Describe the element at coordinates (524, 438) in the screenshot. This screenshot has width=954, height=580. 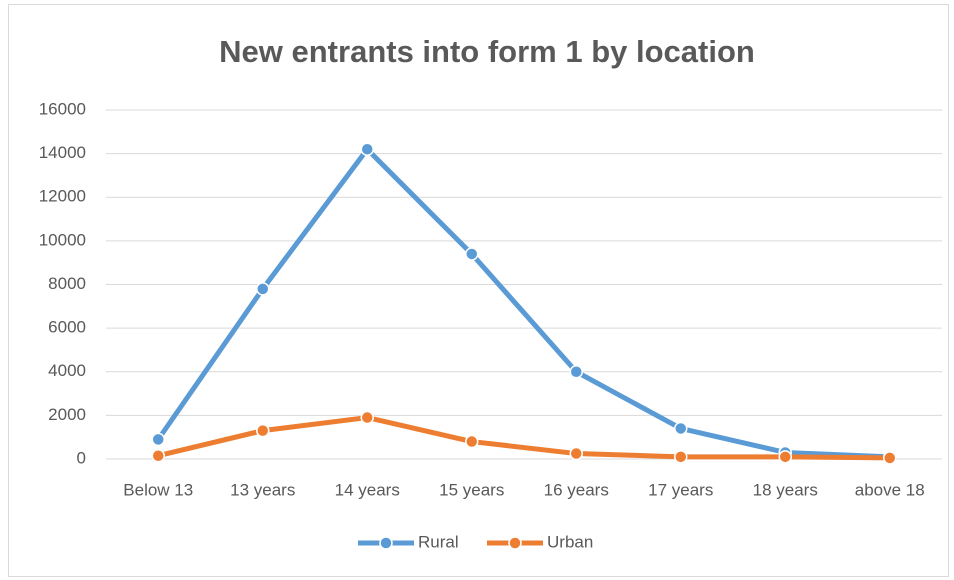
I see `series-line` at that location.